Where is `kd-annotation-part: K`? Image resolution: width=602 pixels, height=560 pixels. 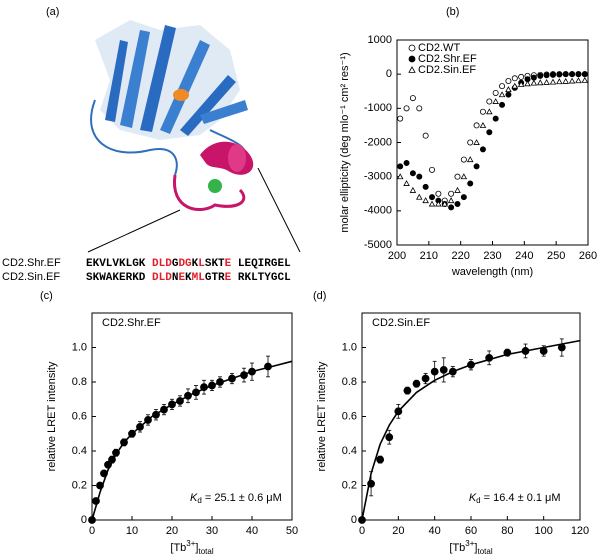 kd-annotation-part: K is located at coordinates (473, 498).